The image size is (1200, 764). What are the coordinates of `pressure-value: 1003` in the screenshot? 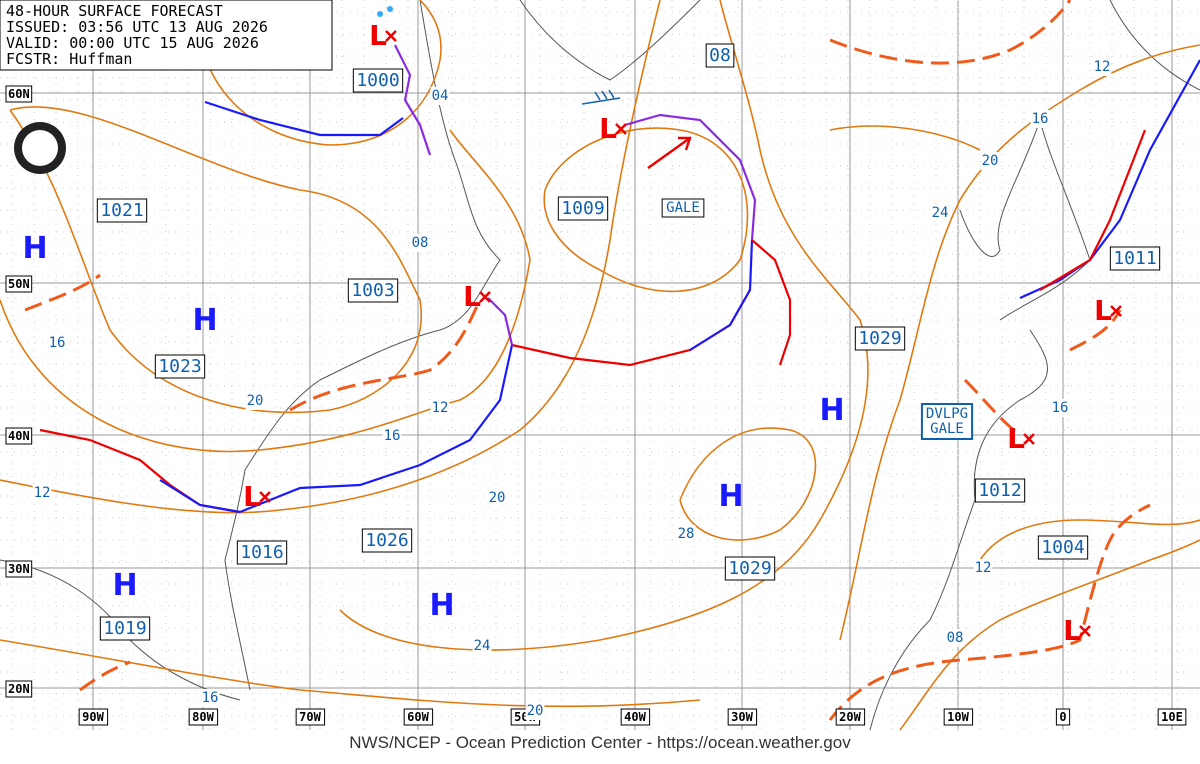 It's located at (372, 290).